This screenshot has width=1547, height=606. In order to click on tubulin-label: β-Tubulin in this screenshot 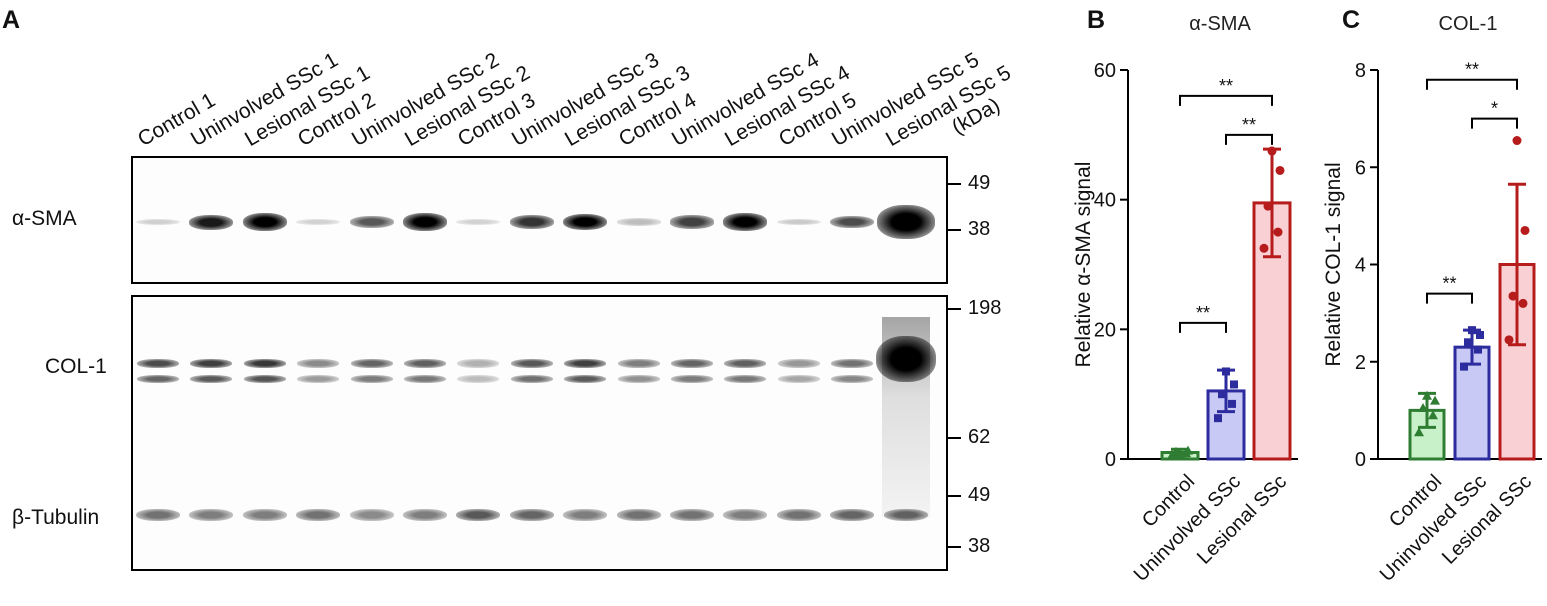, I will do `click(56, 517)`.